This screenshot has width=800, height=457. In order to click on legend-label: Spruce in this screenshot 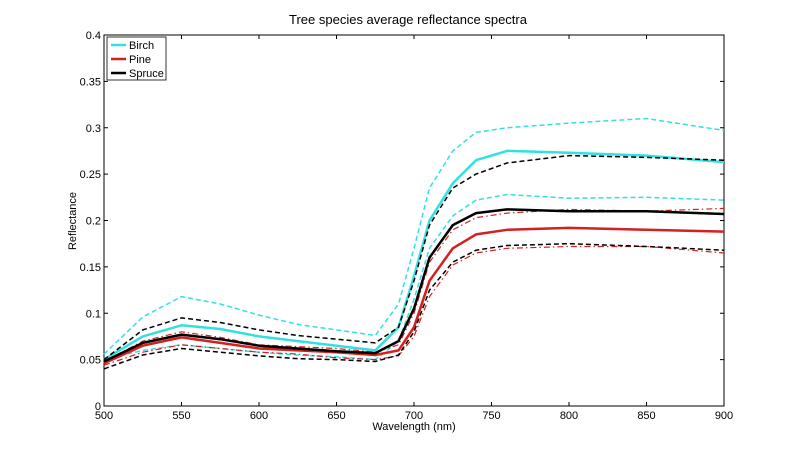, I will do `click(146, 74)`.